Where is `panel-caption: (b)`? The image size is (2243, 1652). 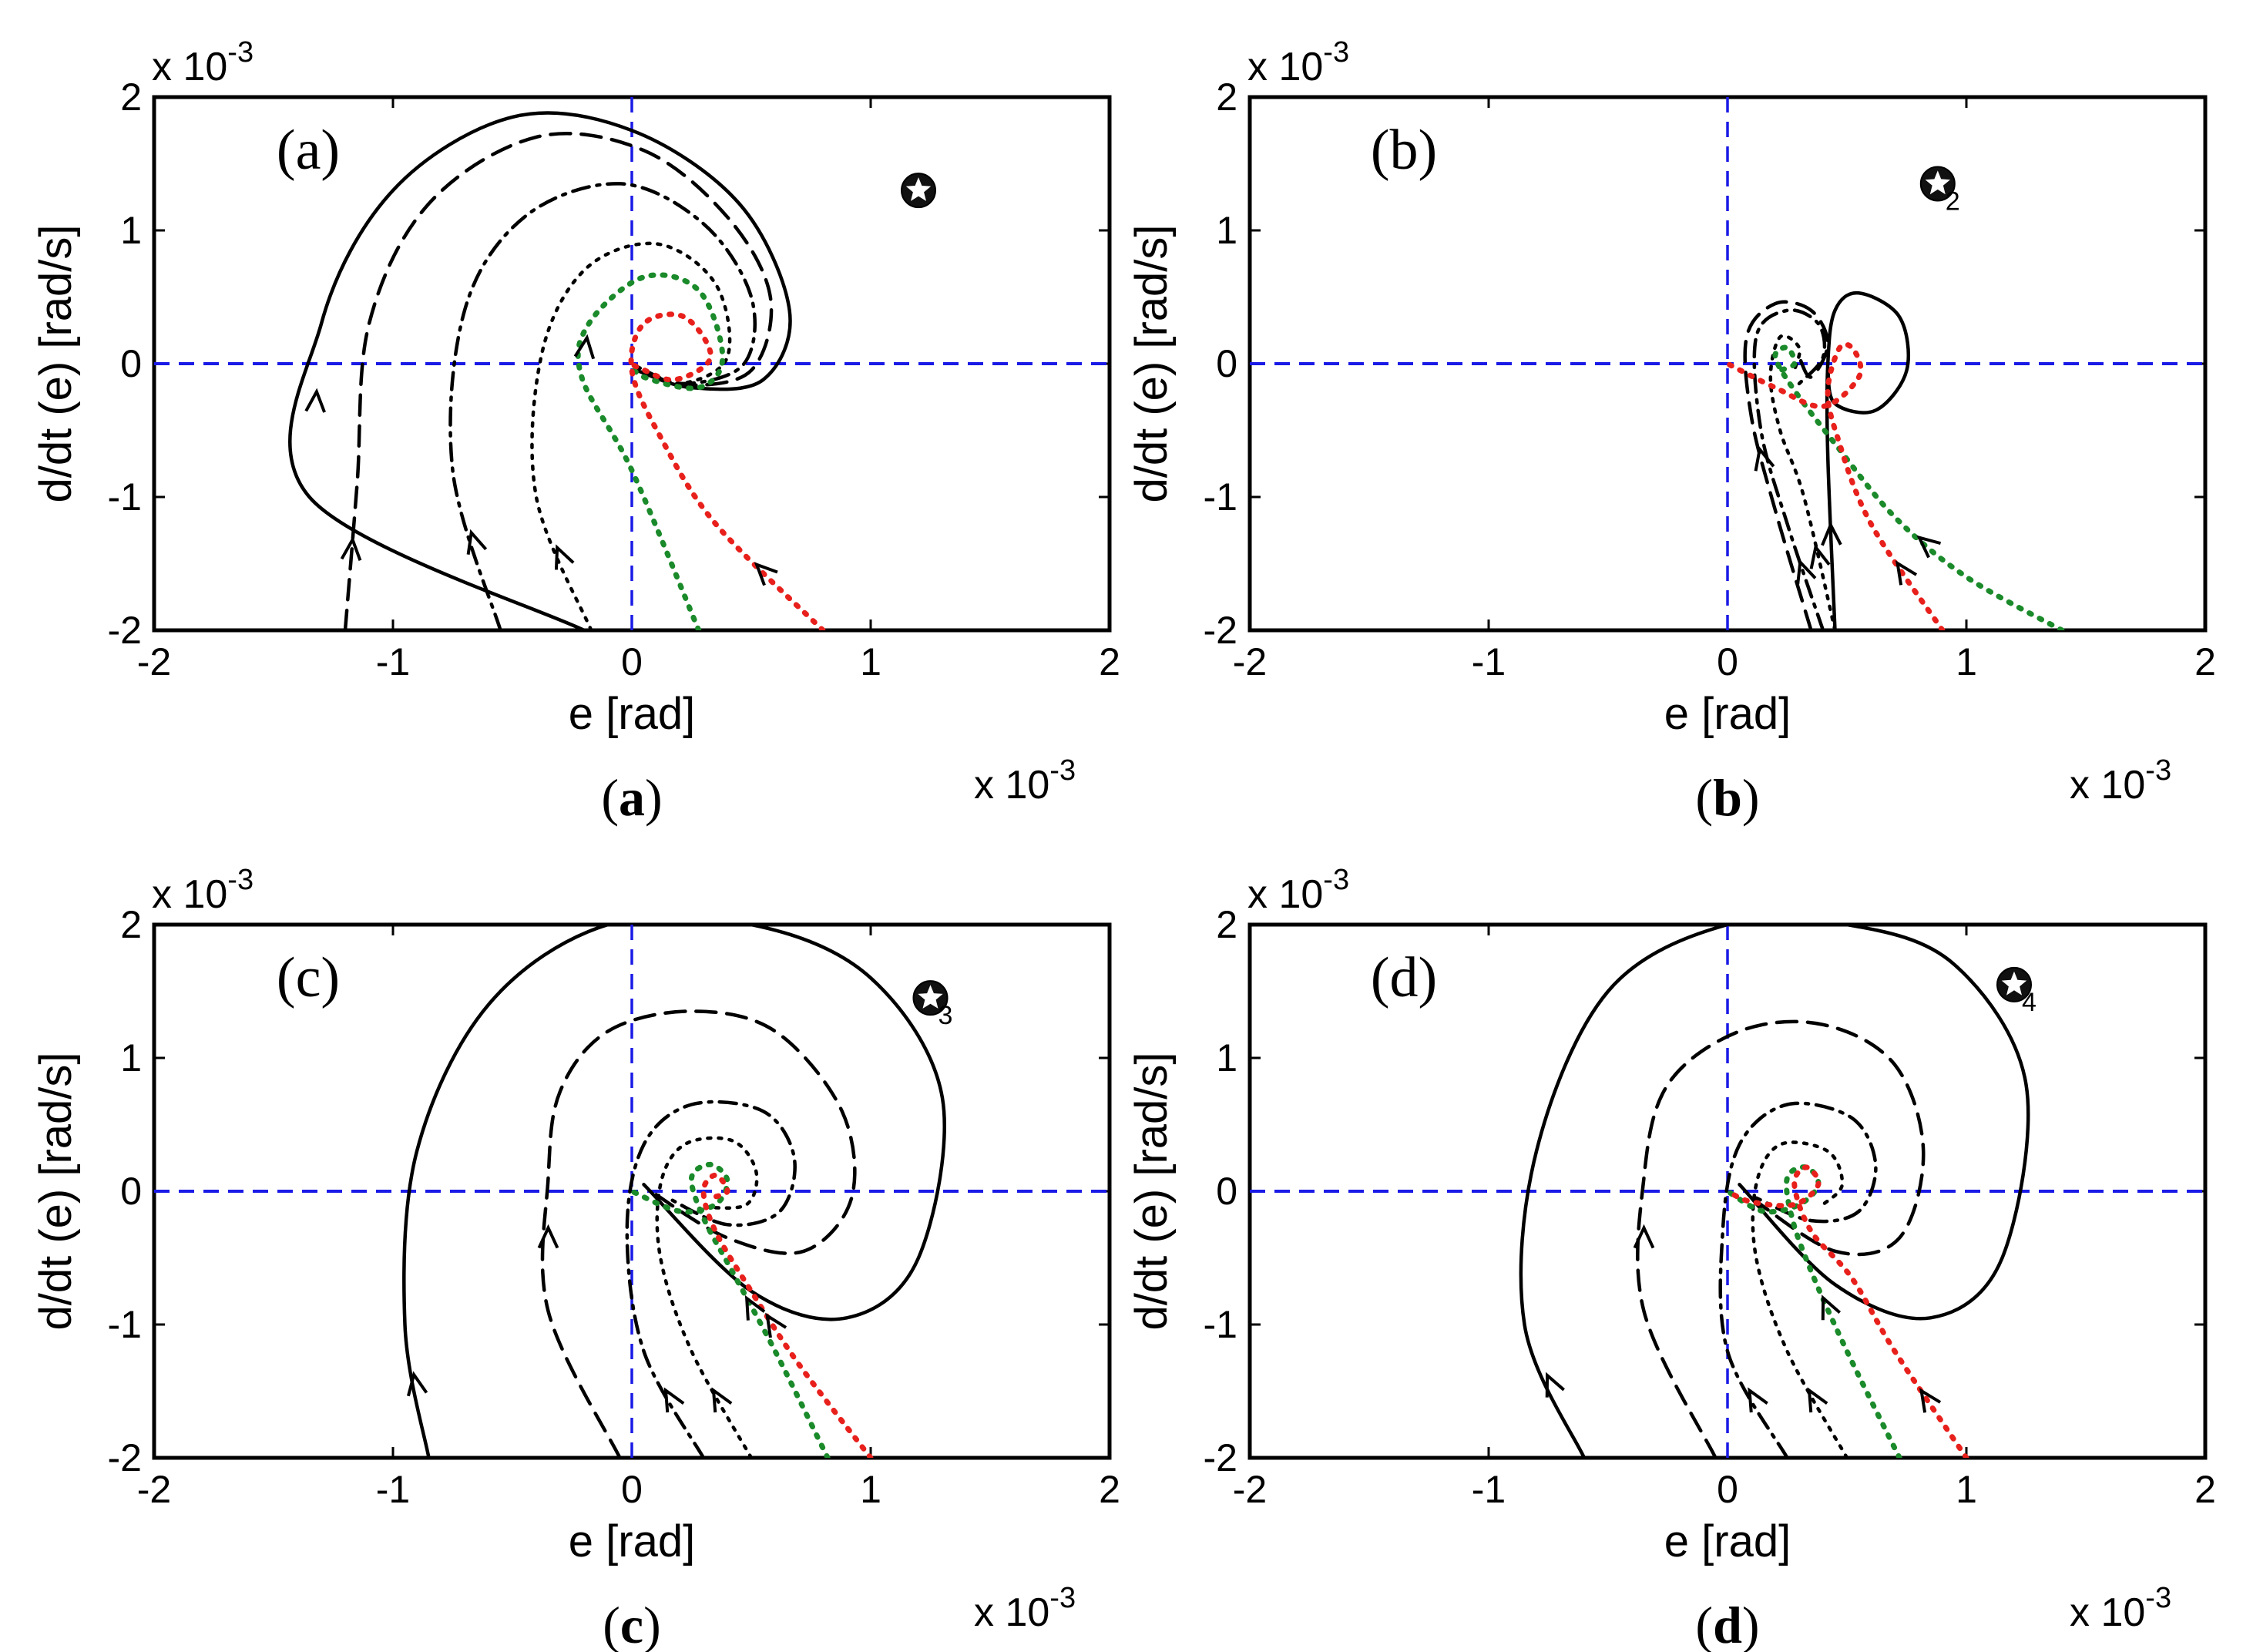
panel-caption: (b) is located at coordinates (1727, 798).